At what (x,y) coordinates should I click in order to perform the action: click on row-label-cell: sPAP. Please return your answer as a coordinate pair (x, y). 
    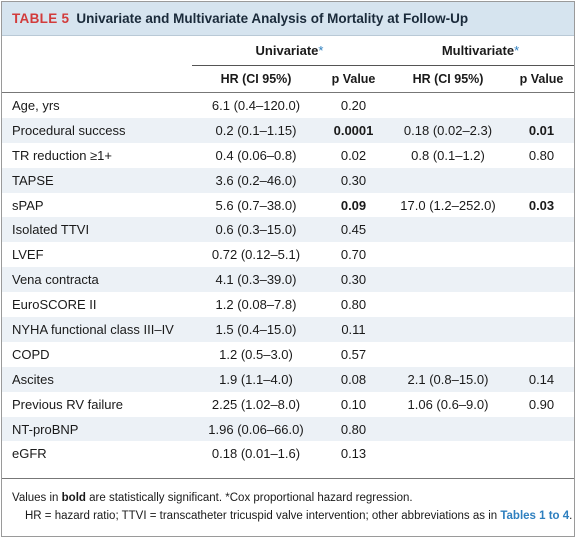
    Looking at the image, I should click on (97, 205).